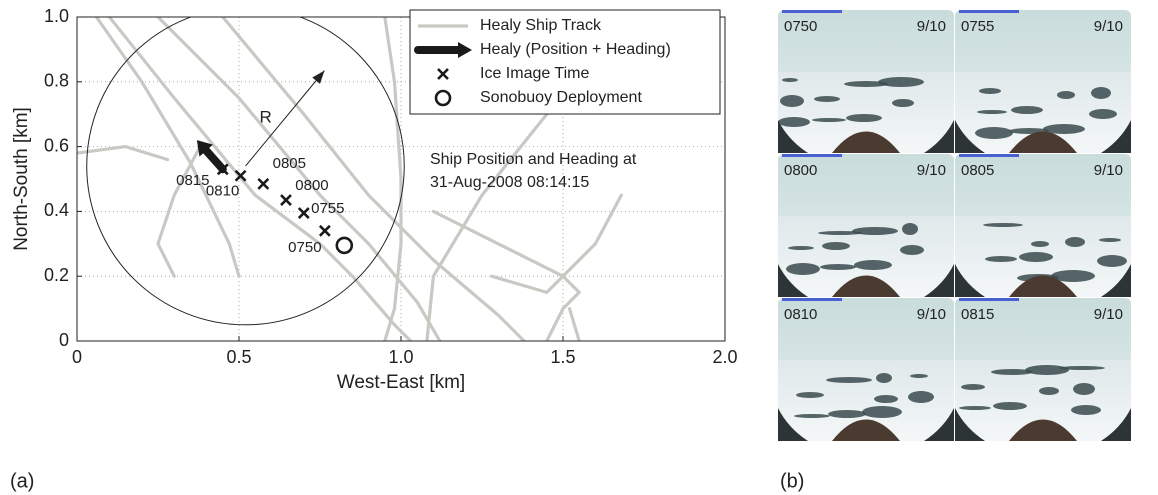  I want to click on y-tick-label: 0.4, so click(56, 210).